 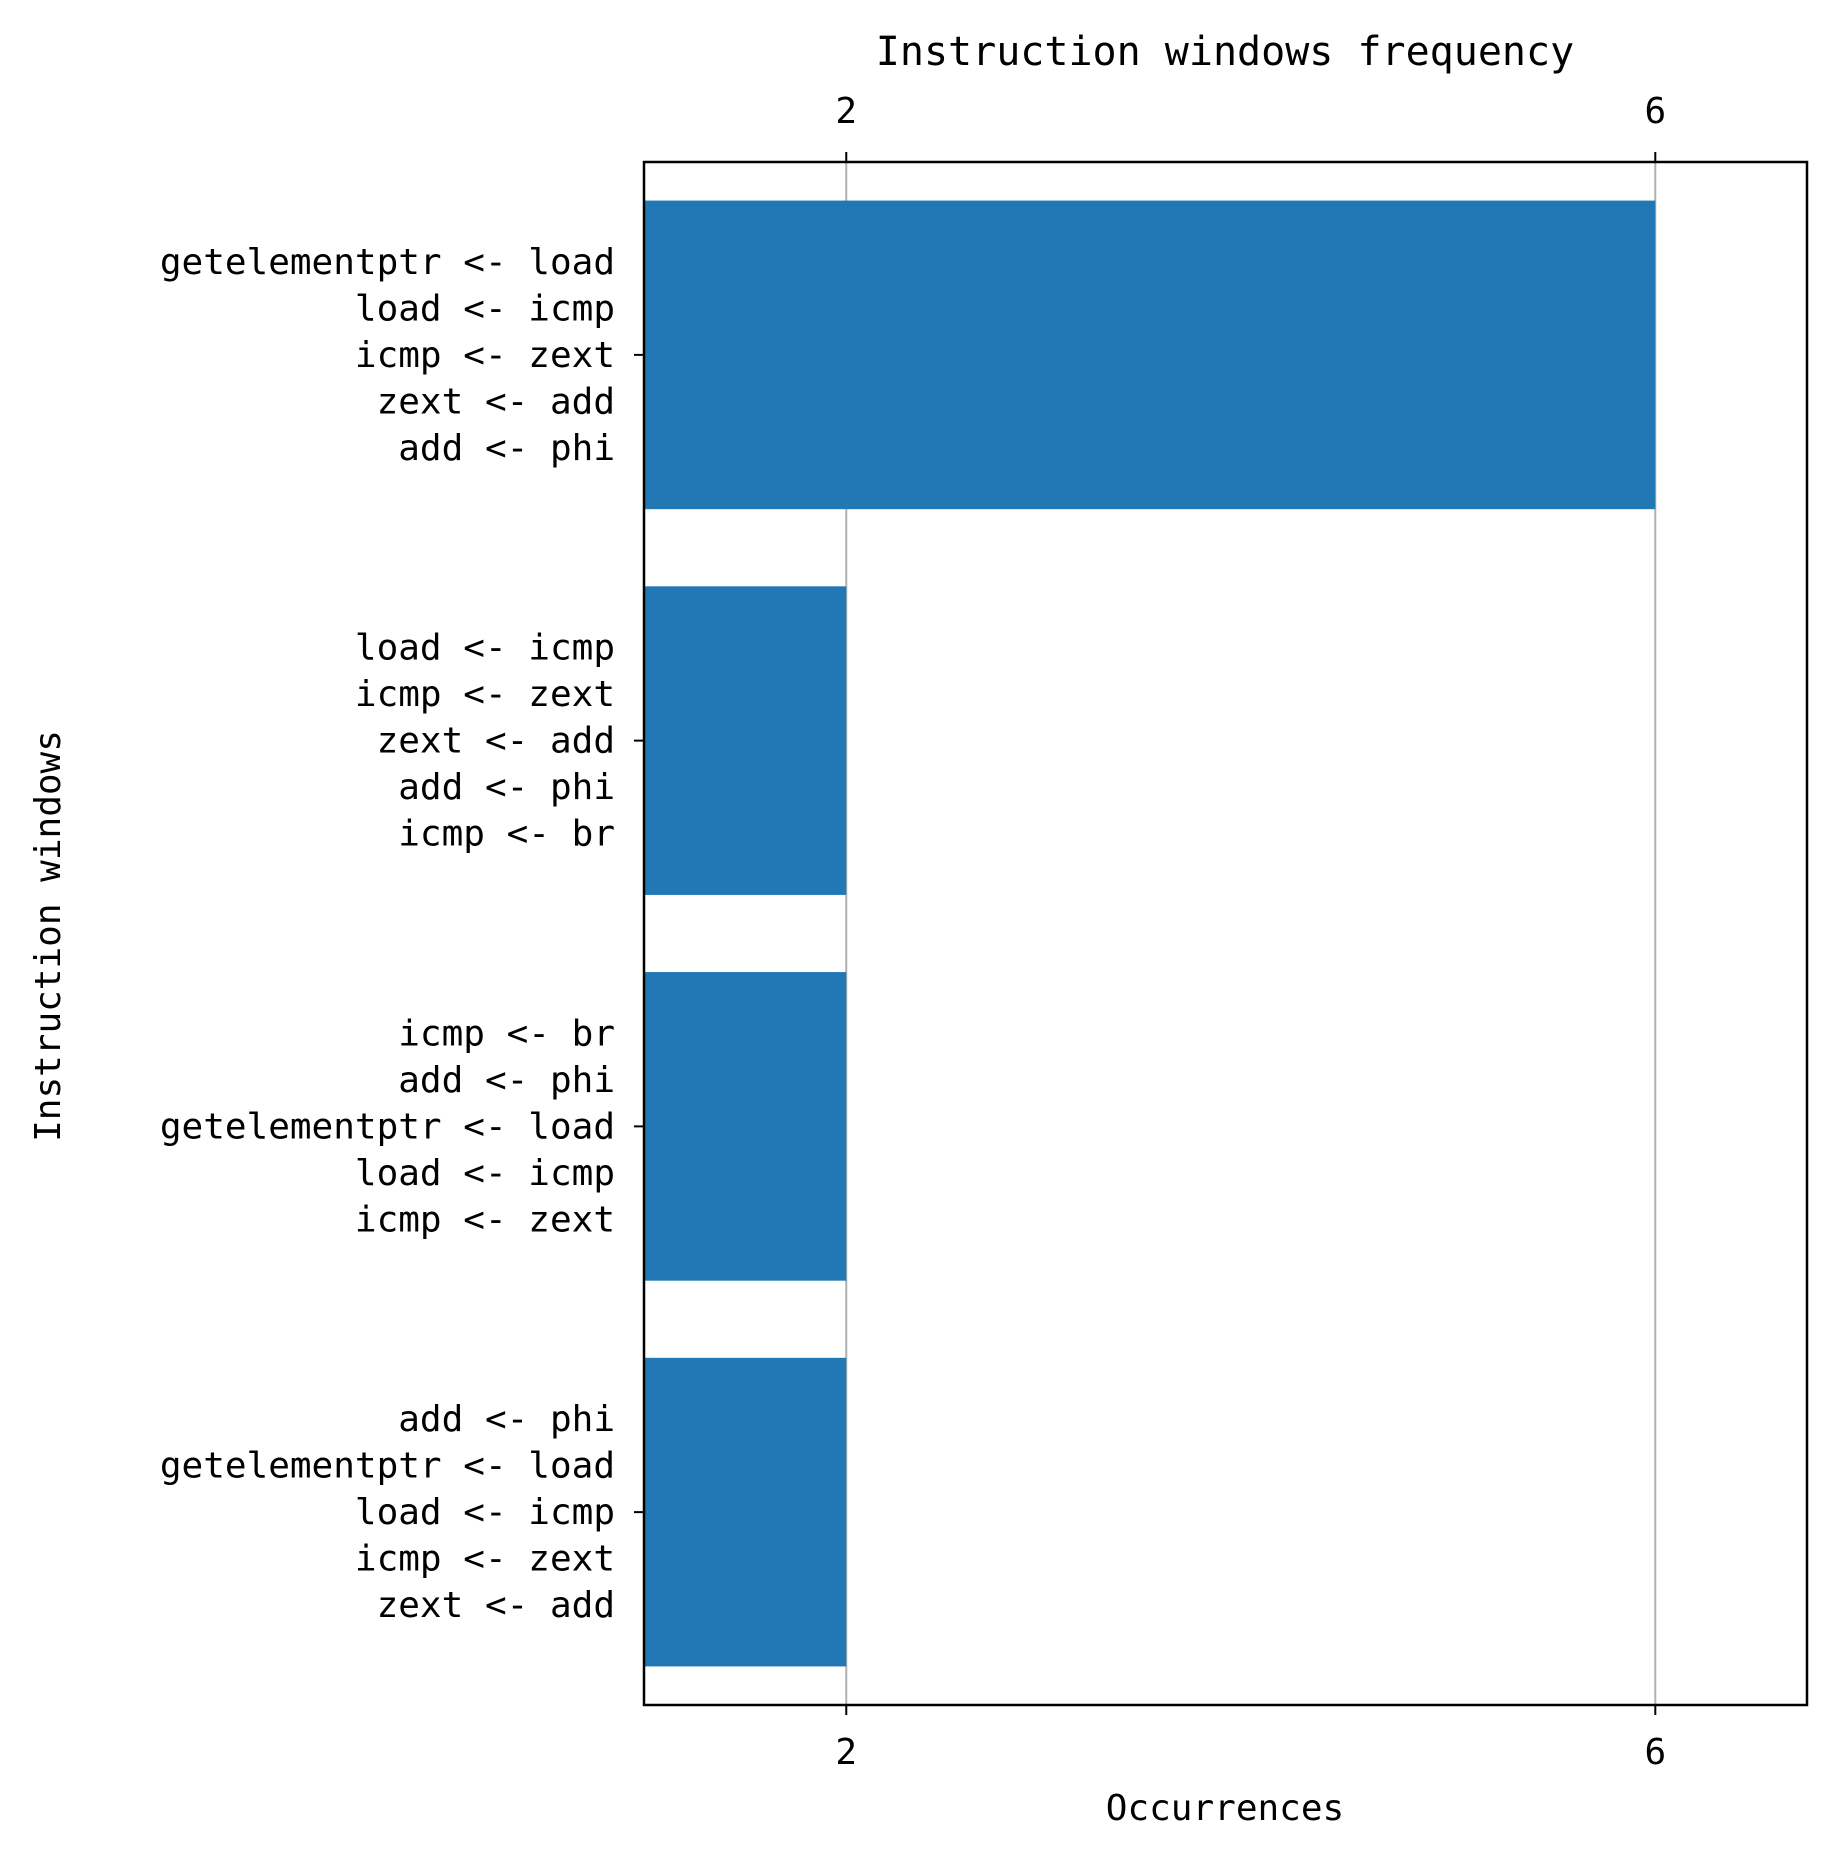 I want to click on x-tick-label-bottom: 2, so click(x=846, y=1752).